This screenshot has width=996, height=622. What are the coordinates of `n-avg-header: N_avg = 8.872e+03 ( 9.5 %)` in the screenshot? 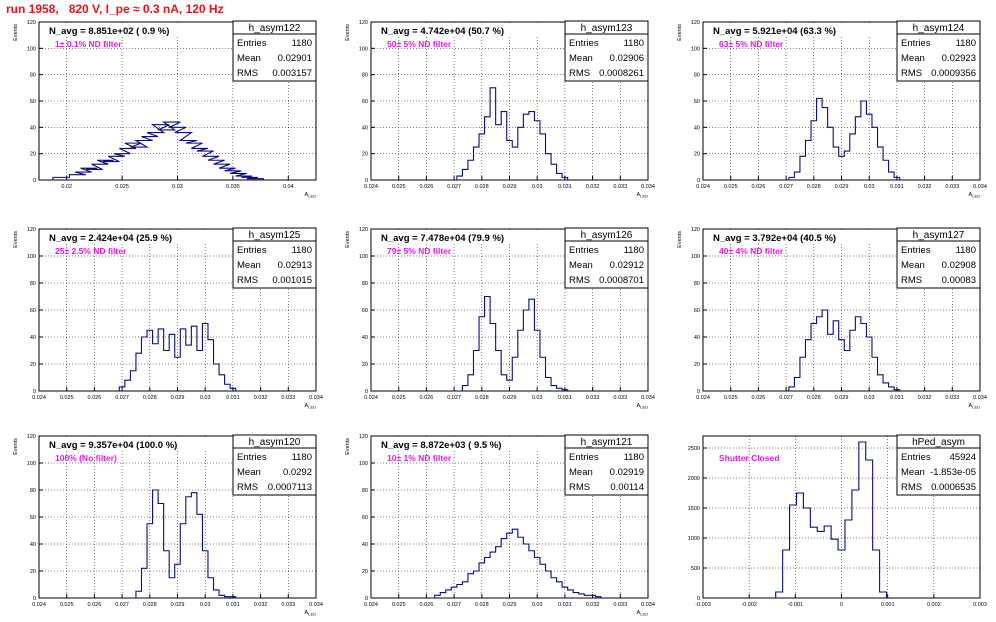 It's located at (457, 444).